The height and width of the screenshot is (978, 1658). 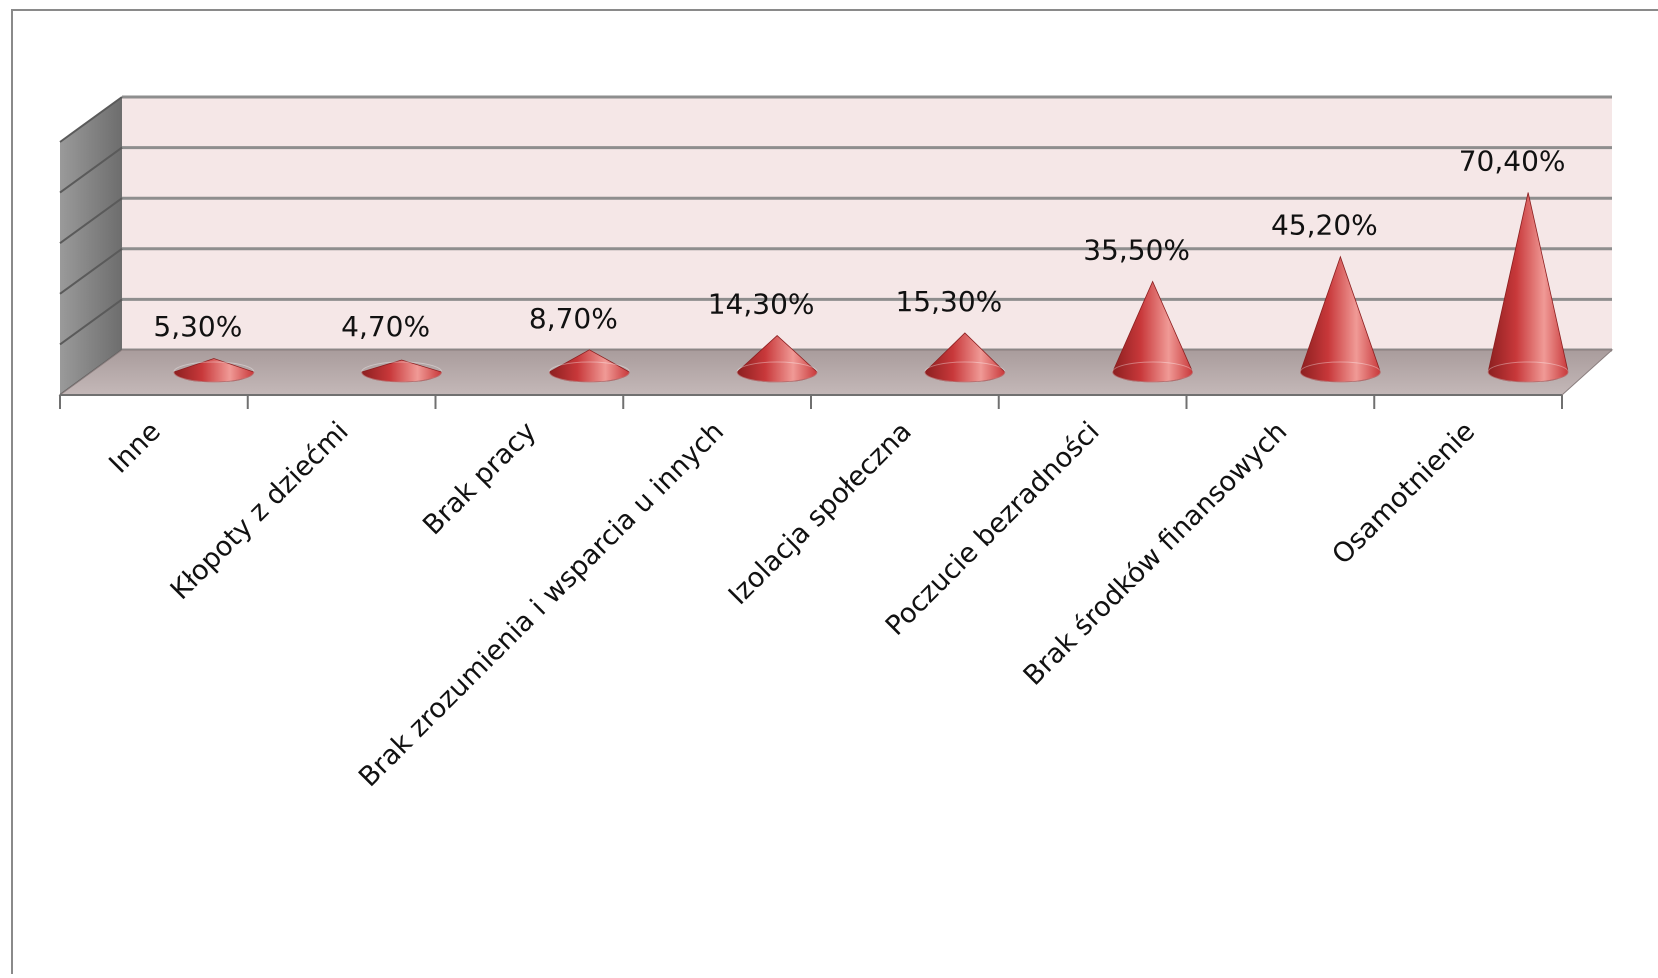 I want to click on data-label: 15,30%, so click(x=948, y=301).